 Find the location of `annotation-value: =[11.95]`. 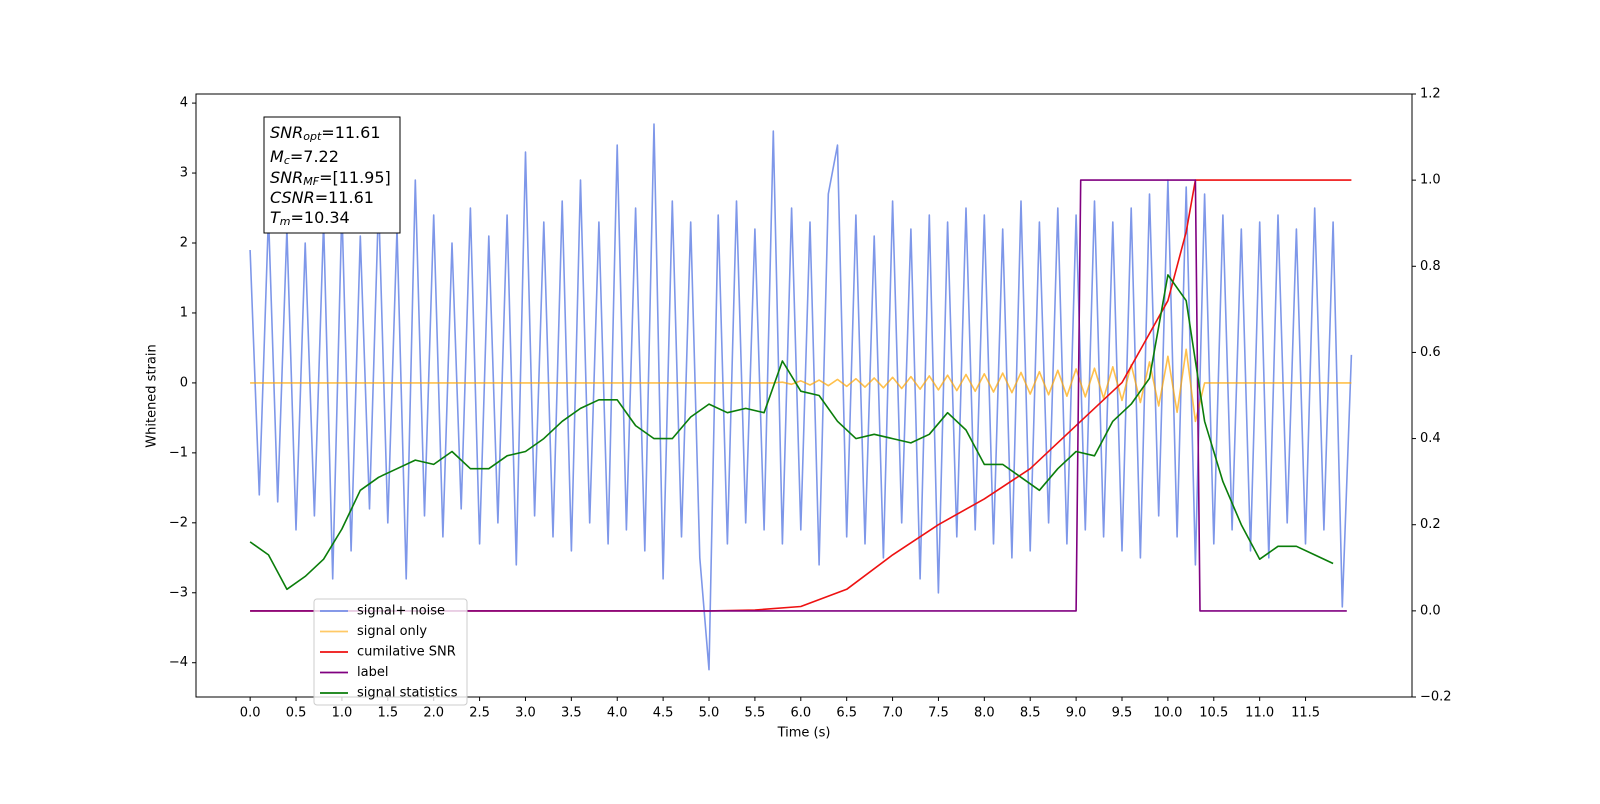

annotation-value: =[11.95] is located at coordinates (355, 177).